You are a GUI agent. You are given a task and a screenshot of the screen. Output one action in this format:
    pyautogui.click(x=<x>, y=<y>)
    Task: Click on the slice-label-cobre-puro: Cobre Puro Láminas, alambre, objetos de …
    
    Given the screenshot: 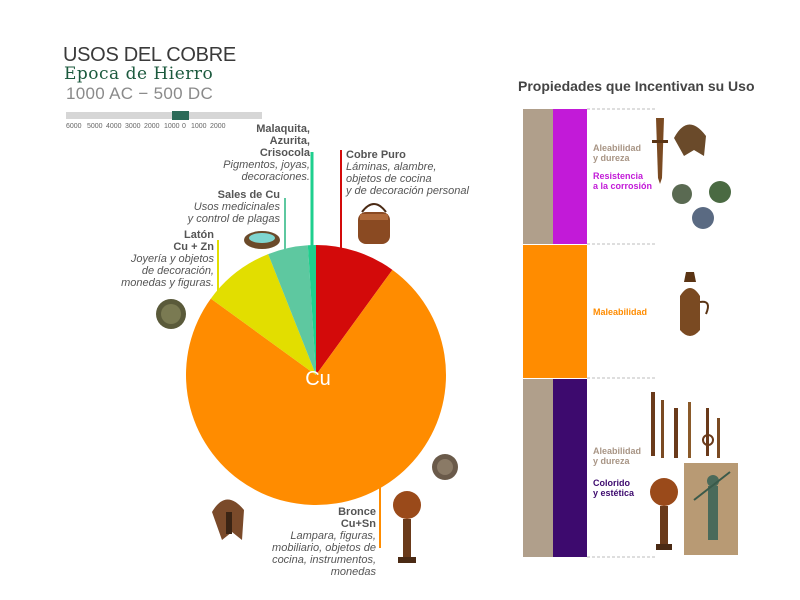 What is the action you would take?
    pyautogui.click(x=407, y=173)
    